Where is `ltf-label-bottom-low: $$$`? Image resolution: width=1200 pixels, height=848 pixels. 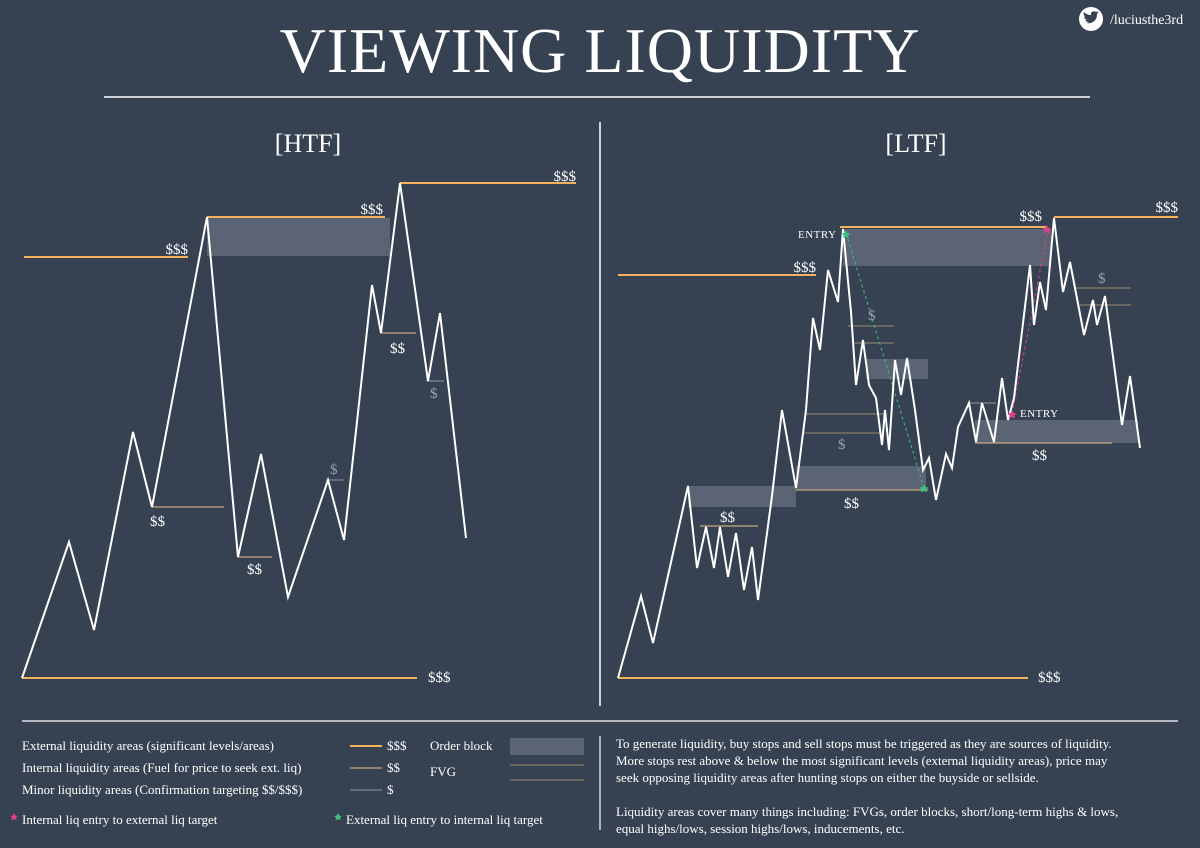 ltf-label-bottom-low: $$$ is located at coordinates (1049, 678).